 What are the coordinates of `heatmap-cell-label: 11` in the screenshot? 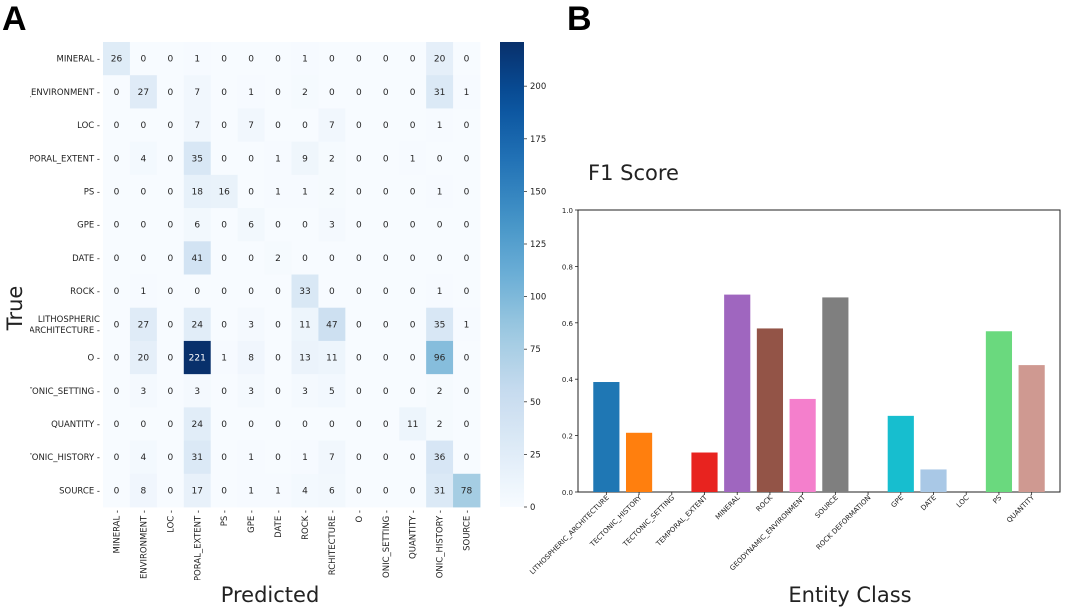 It's located at (304, 325).